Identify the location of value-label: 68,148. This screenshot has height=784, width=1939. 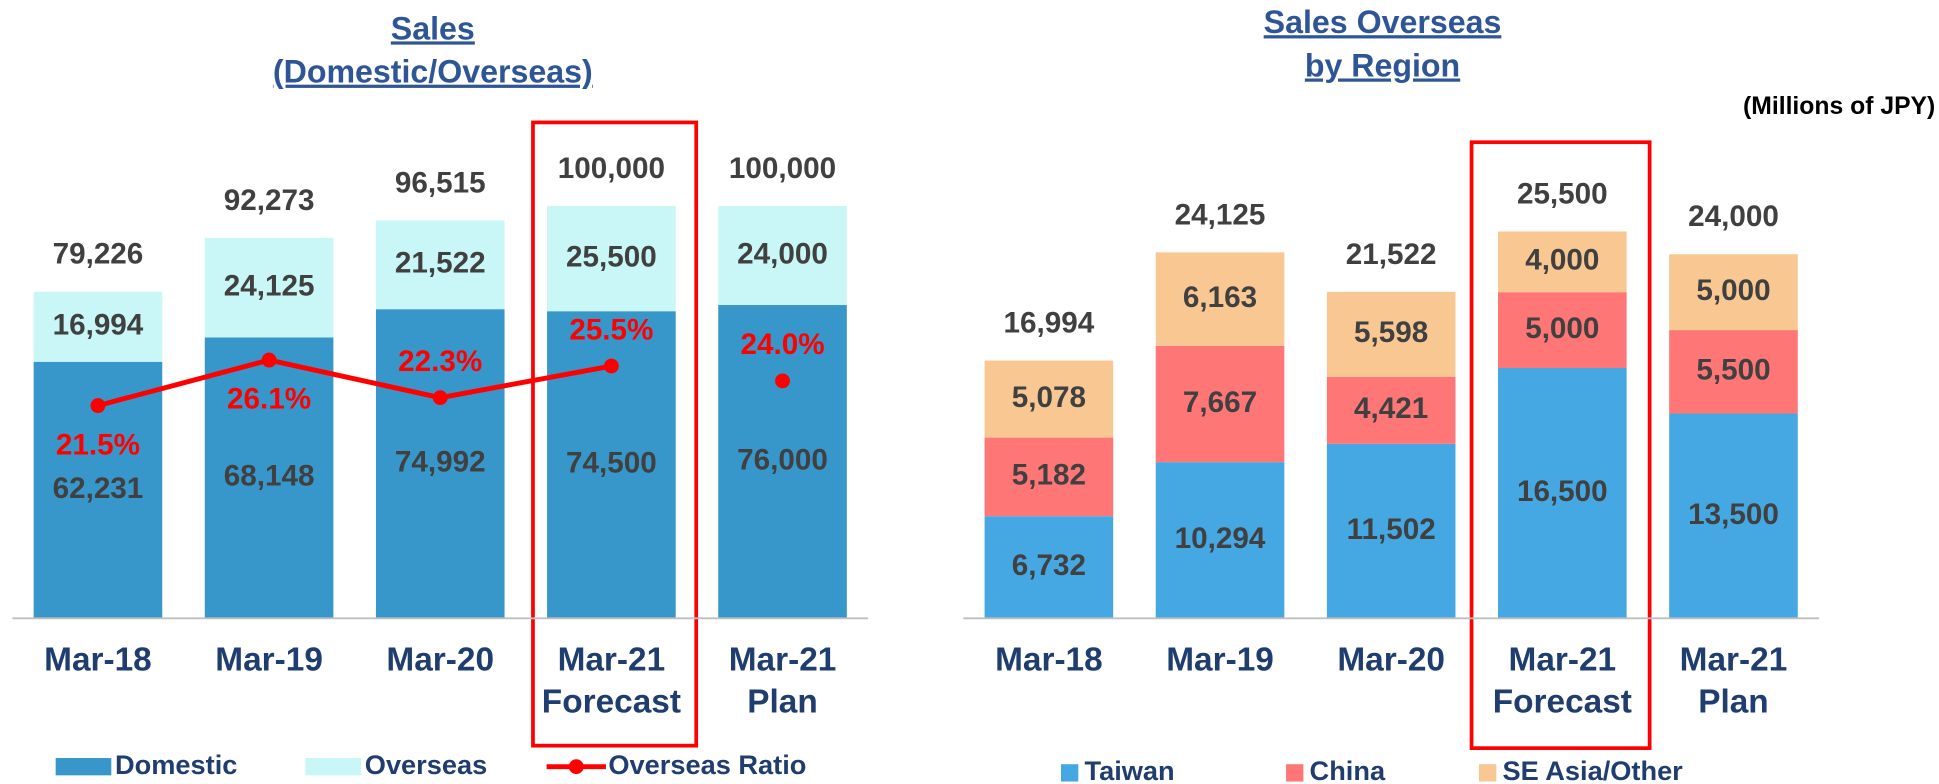
(269, 476).